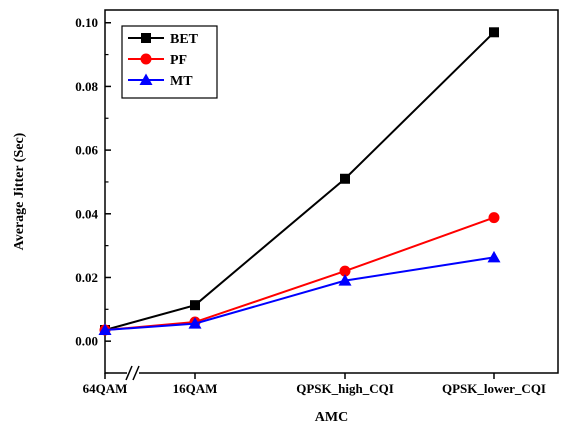  I want to click on legend-label: BET, so click(184, 39).